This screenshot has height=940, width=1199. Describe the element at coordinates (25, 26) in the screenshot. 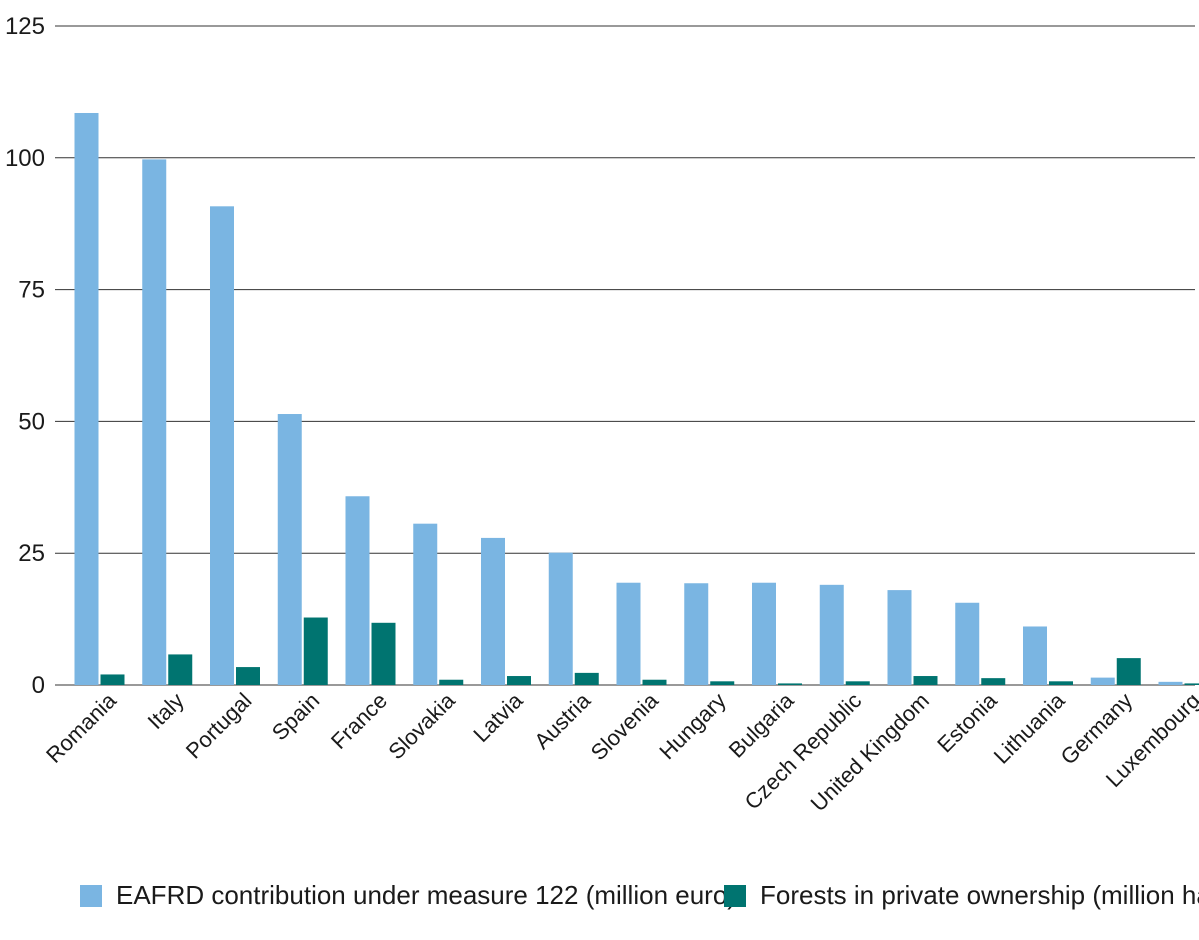

I see `y-tick-label: 125` at that location.